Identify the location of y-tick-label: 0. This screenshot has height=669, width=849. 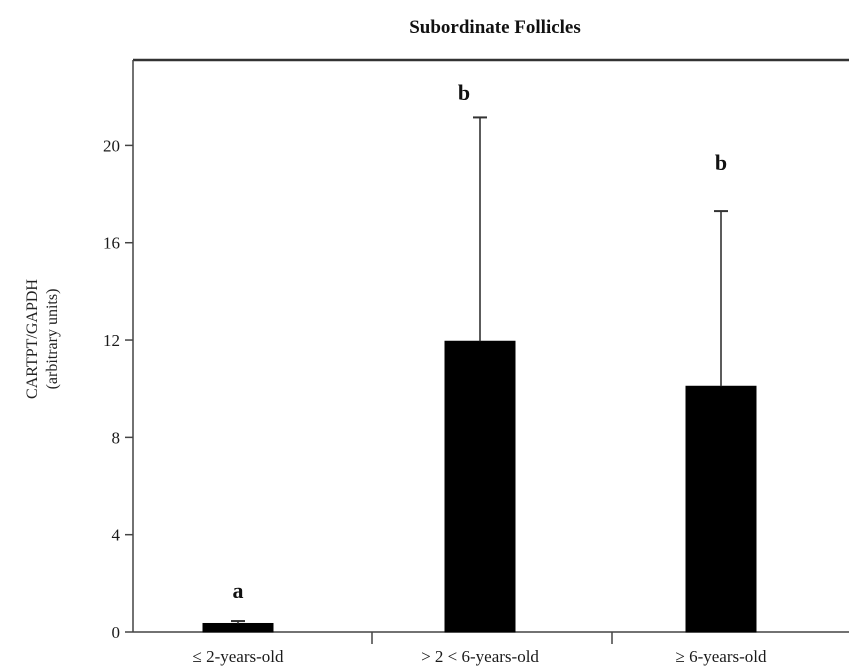
(116, 632).